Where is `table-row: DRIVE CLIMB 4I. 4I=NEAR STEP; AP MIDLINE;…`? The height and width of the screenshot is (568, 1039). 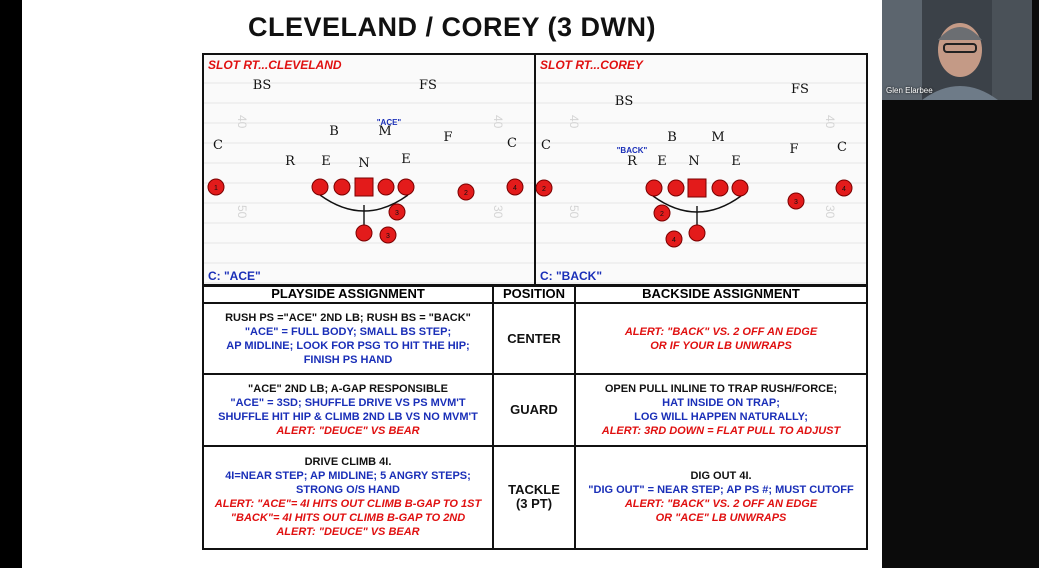
table-row: DRIVE CLIMB 4I. 4I=NEAR STEP; AP MIDLINE;… is located at coordinates (535, 497).